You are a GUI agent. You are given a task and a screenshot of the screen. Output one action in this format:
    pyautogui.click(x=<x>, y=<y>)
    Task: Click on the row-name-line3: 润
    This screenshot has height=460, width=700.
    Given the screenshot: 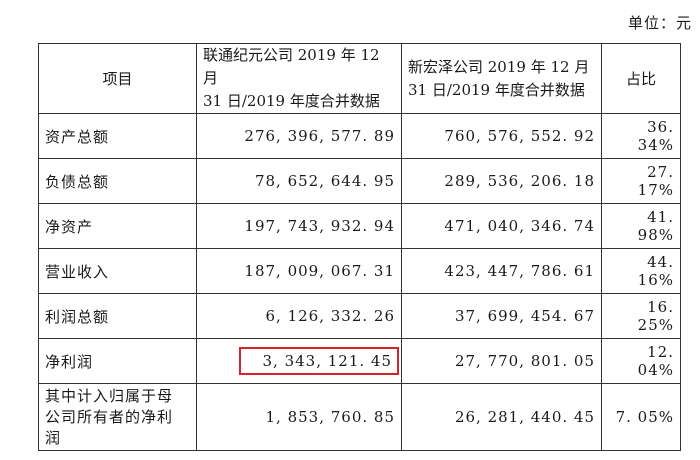 What is the action you would take?
    pyautogui.click(x=53, y=437)
    